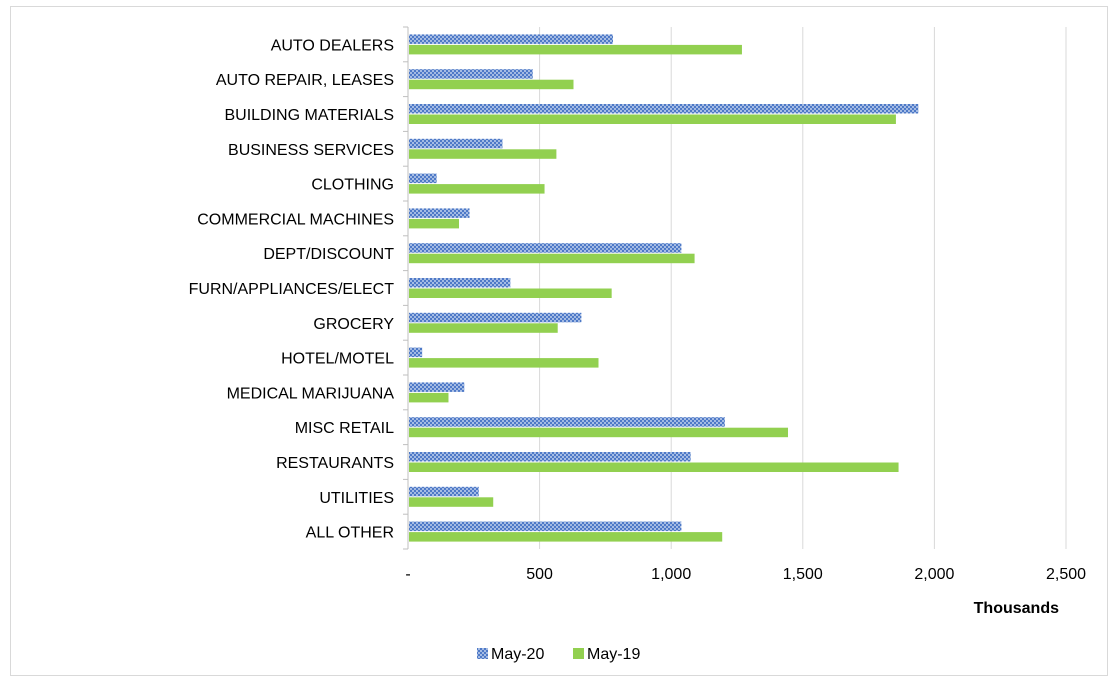 The width and height of the screenshot is (1120, 684). I want to click on category-label: HOTEL/MOTEL, so click(337, 359).